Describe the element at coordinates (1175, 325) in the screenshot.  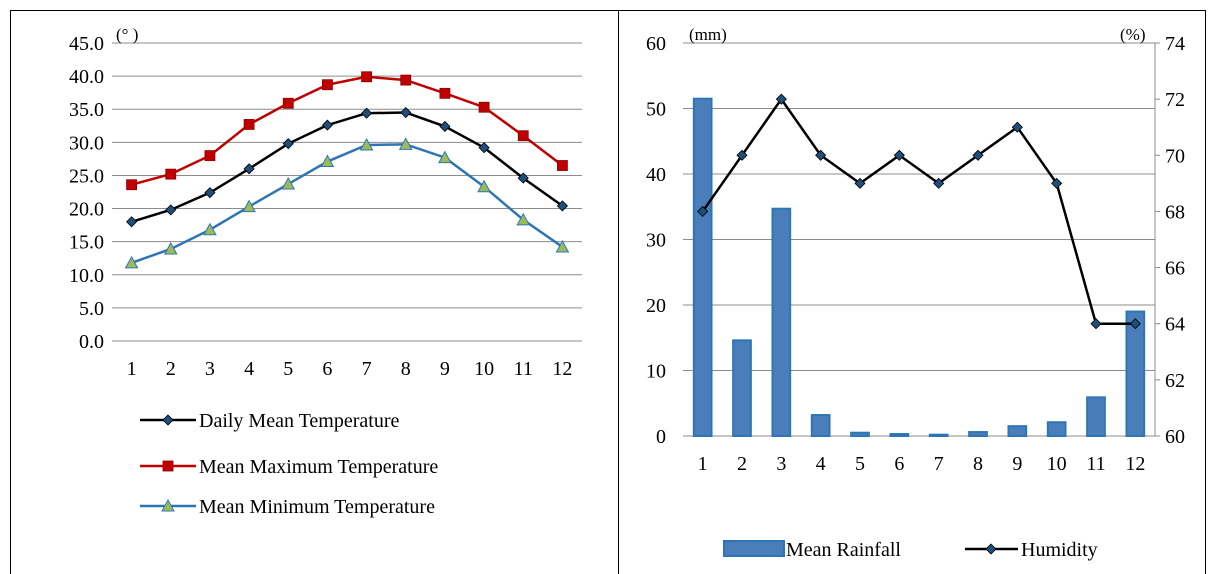
I see `y-right-tick-label: 64` at that location.